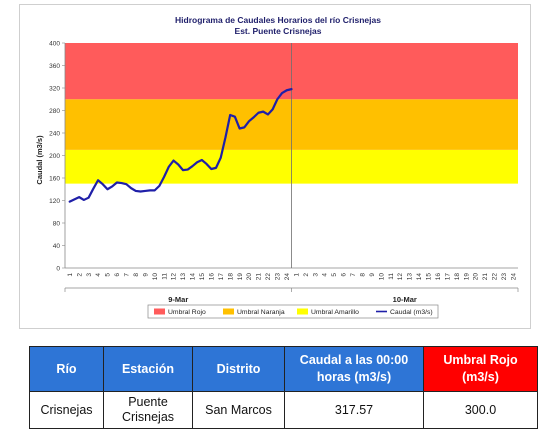 The width and height of the screenshot is (549, 444). I want to click on legend-label-caudal-m-s: Caudal (m3/s), so click(411, 312).